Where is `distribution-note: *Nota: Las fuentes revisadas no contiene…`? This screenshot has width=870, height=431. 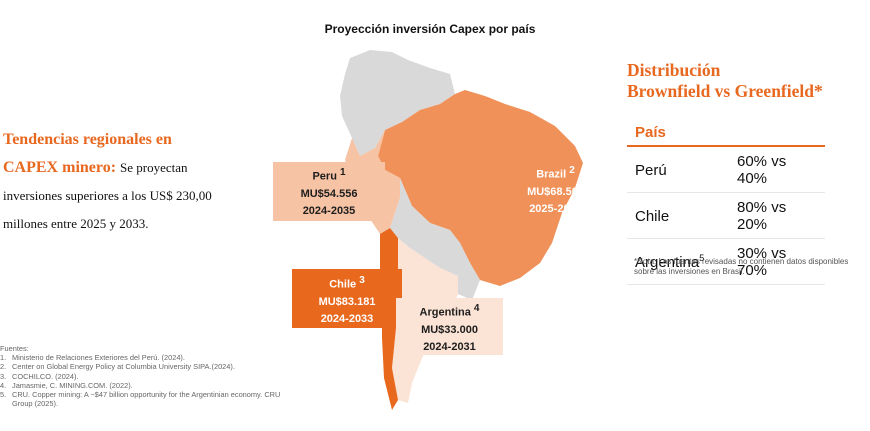 distribution-note: *Nota: Las fuentes revisadas no contiene… is located at coordinates (741, 266).